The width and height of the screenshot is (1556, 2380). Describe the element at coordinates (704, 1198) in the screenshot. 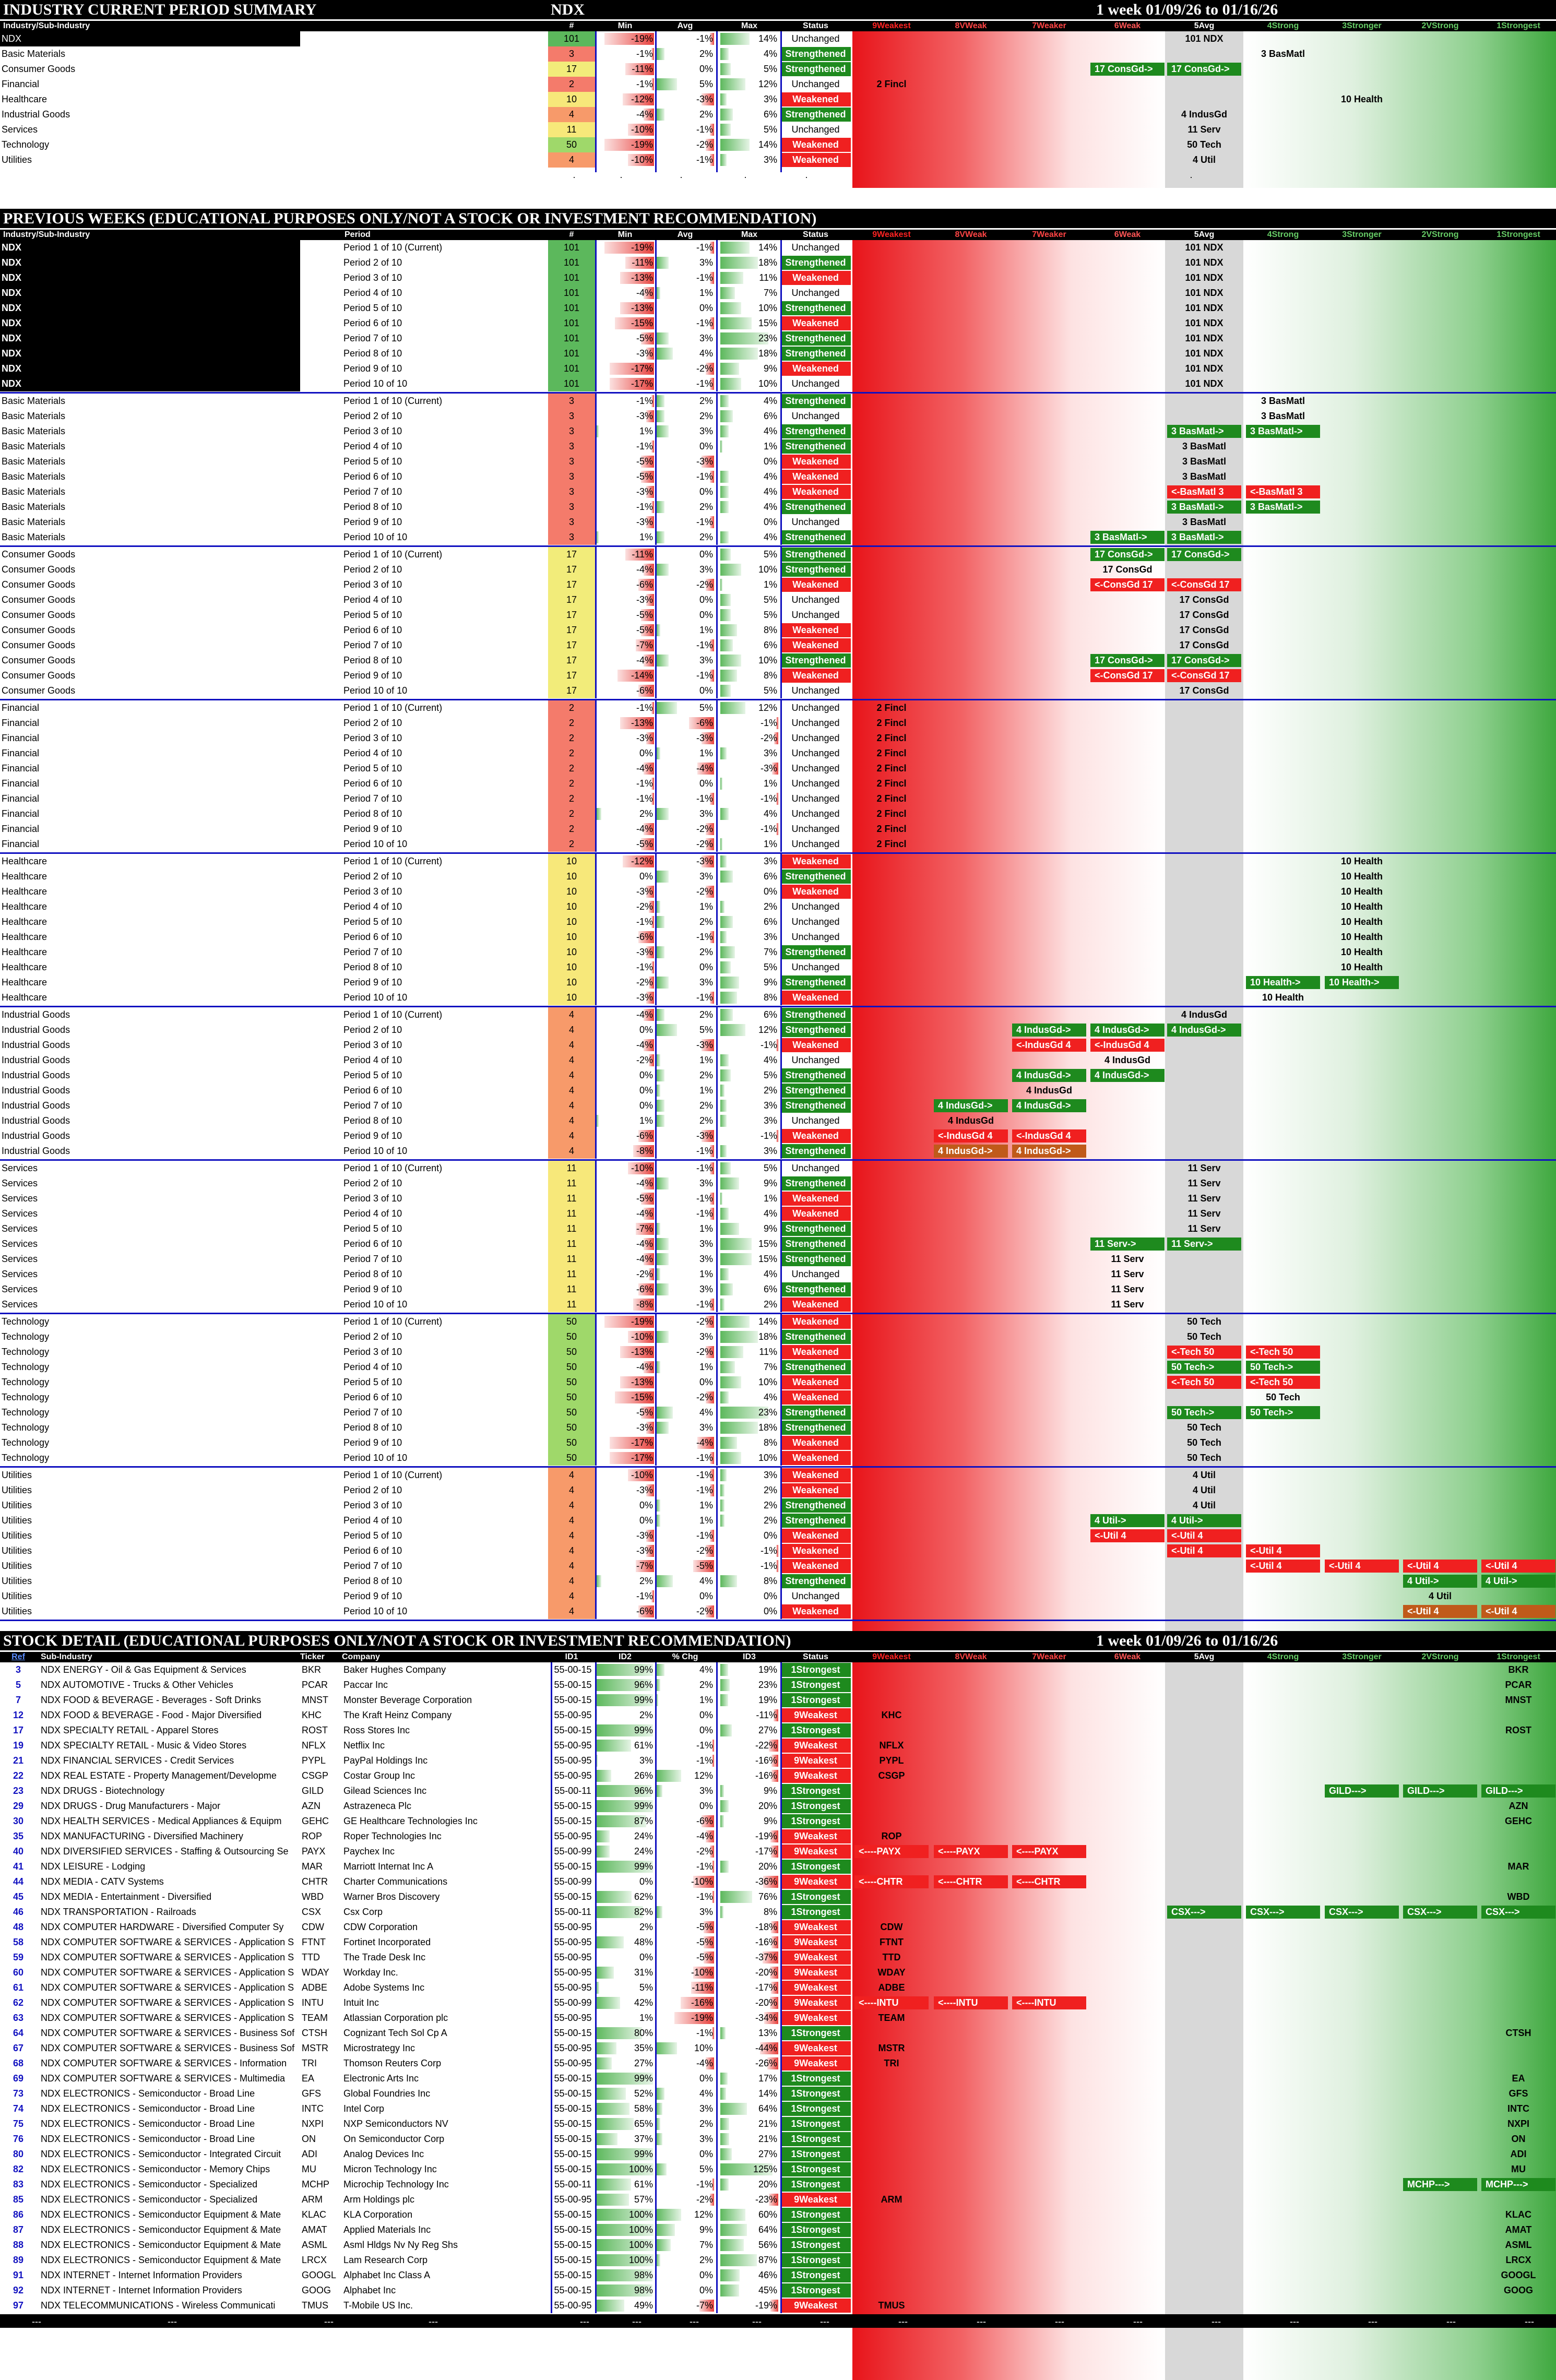

I see `avg-cell-value: -1%` at that location.